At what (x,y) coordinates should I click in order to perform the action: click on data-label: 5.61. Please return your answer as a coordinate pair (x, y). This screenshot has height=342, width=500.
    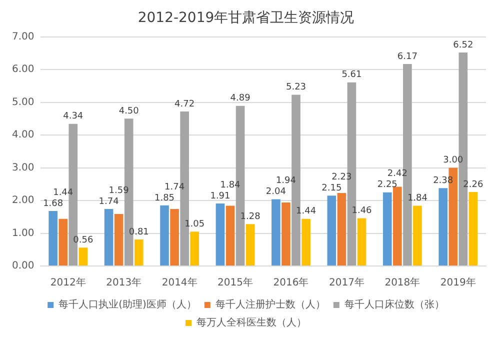
    Looking at the image, I should click on (352, 75).